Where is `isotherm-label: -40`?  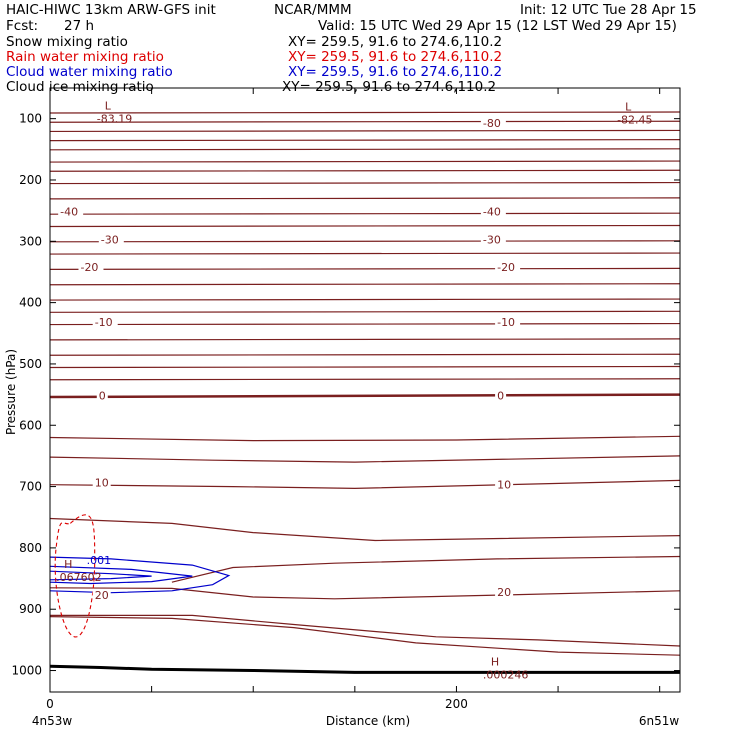
isotherm-label: -40 is located at coordinates (69, 212).